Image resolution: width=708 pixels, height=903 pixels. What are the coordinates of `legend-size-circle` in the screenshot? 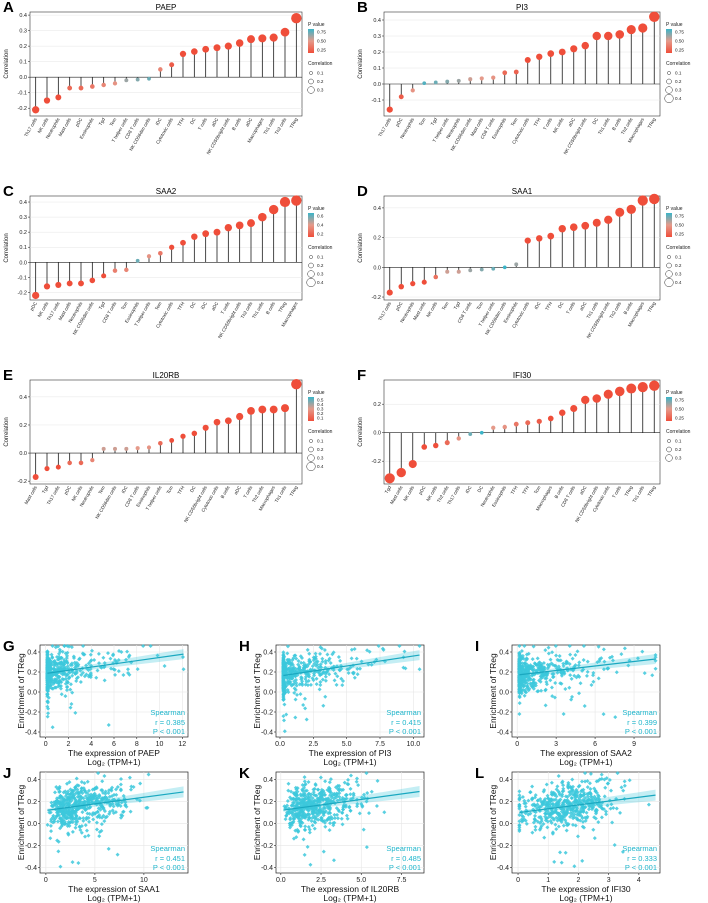 It's located at (311, 449).